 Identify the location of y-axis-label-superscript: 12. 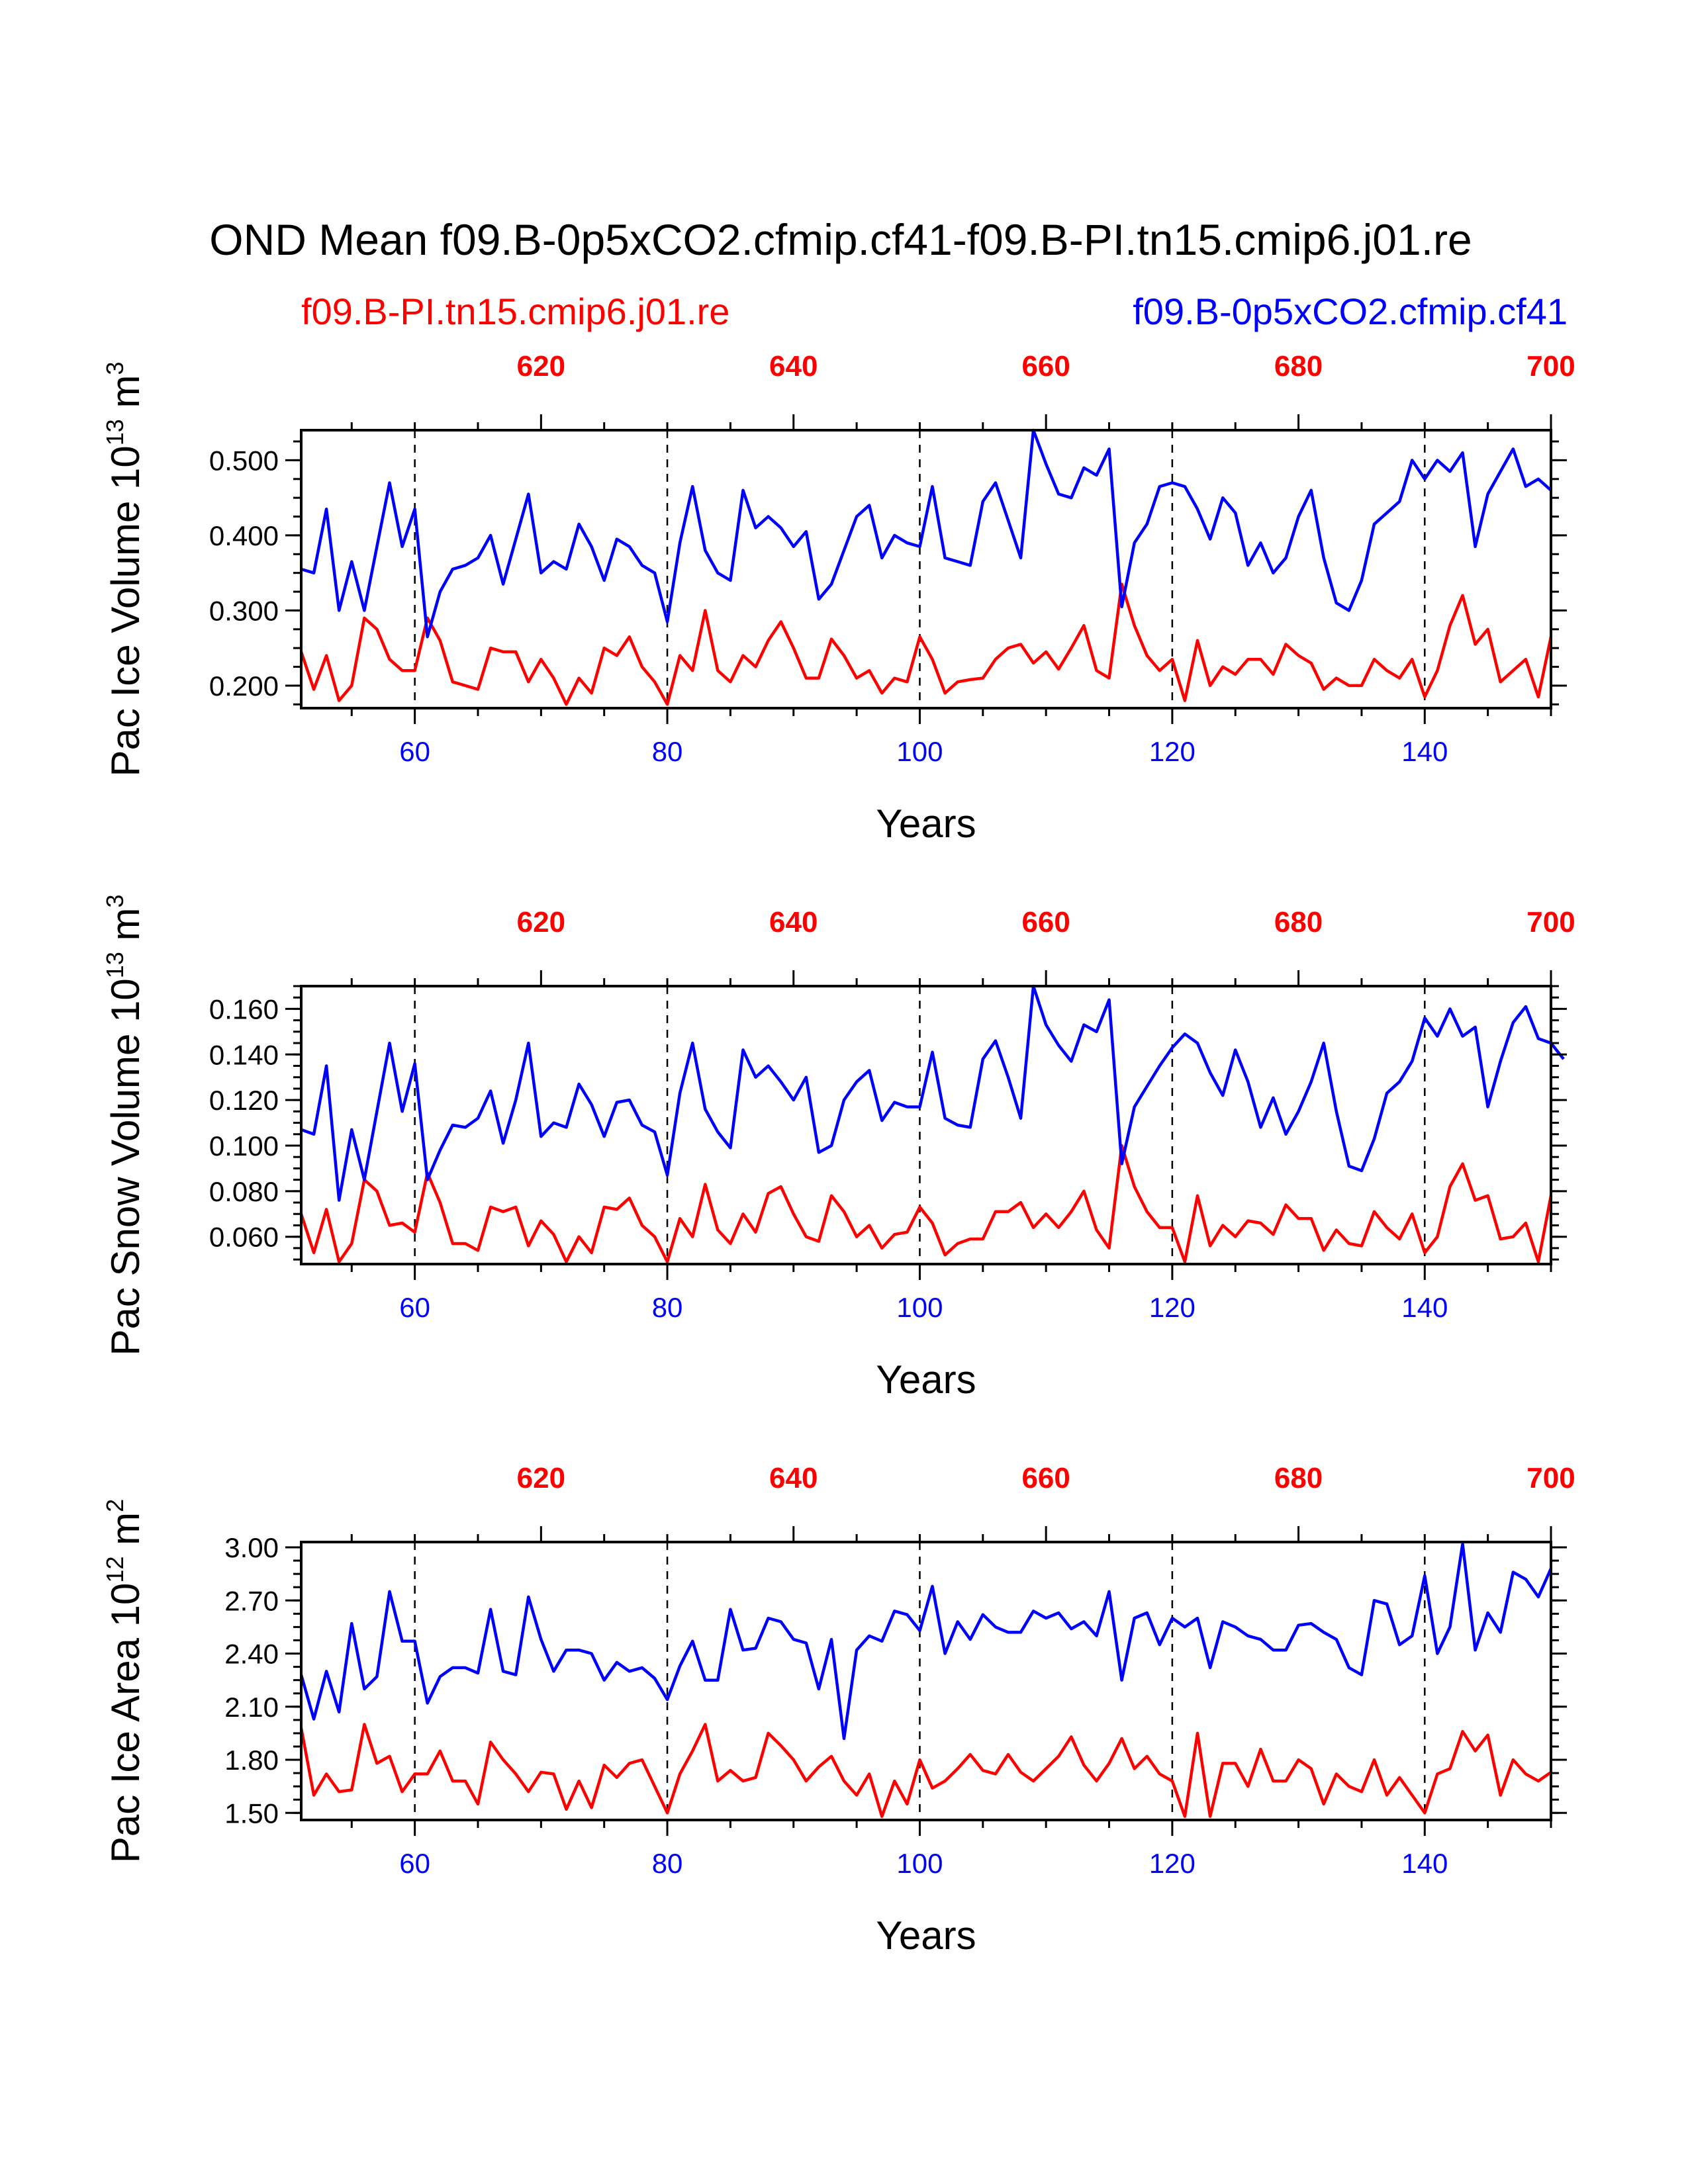
(114, 1570).